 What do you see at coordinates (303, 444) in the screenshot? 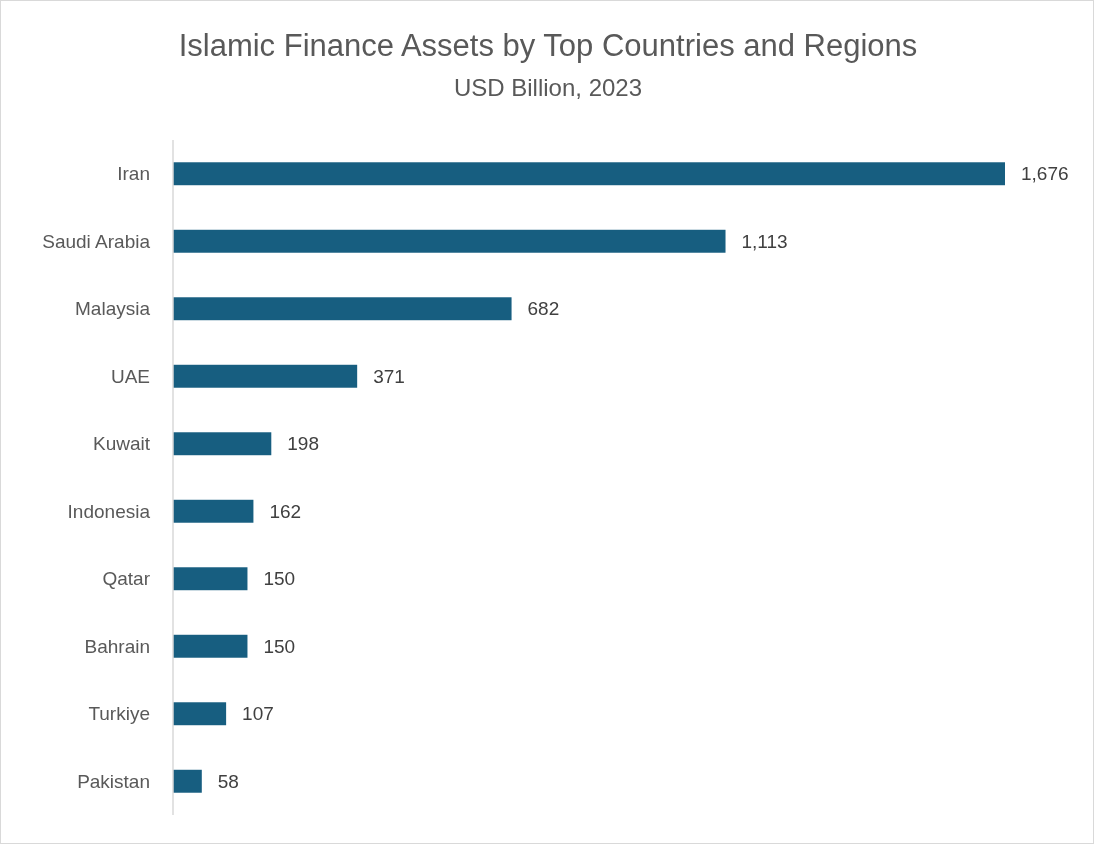
I see `data-label: 198` at bounding box center [303, 444].